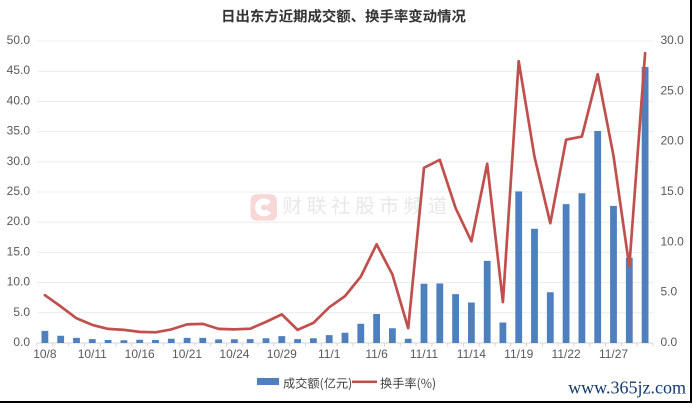 The height and width of the screenshot is (408, 692). I want to click on svg-text: 11/27, so click(613, 354).